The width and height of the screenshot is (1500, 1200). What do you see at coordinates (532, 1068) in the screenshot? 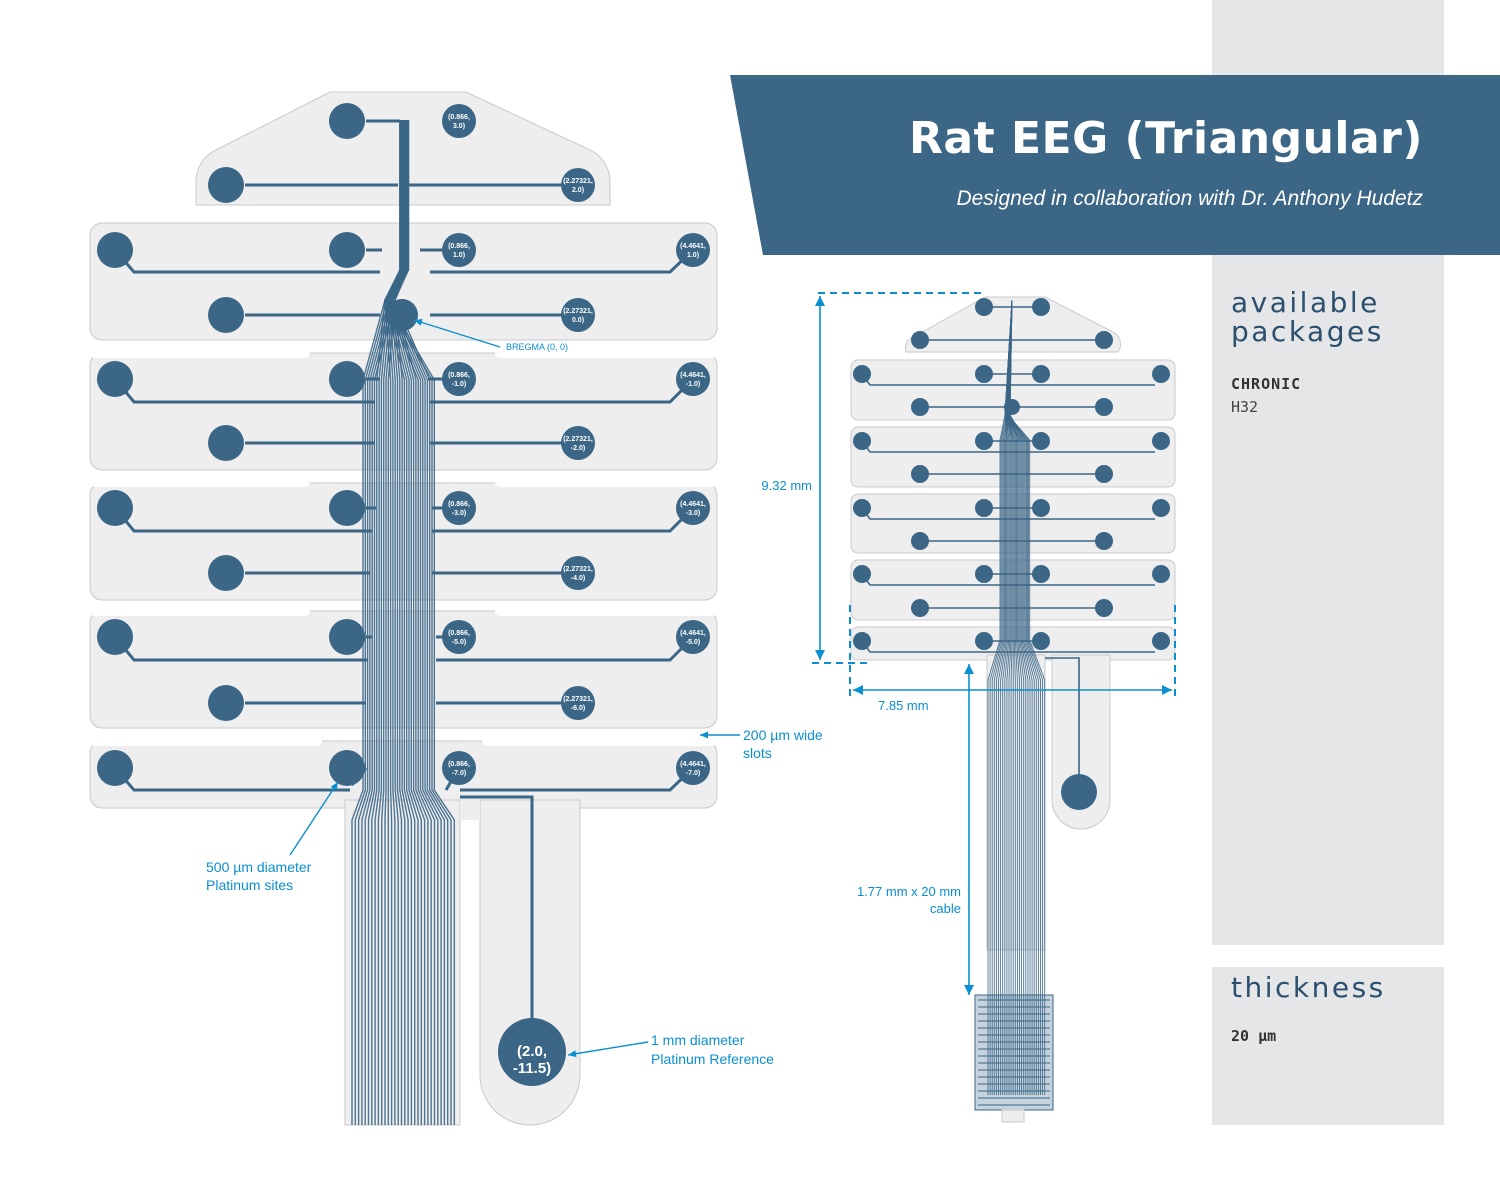
I see `reference-label-line2: -11.5)` at bounding box center [532, 1068].